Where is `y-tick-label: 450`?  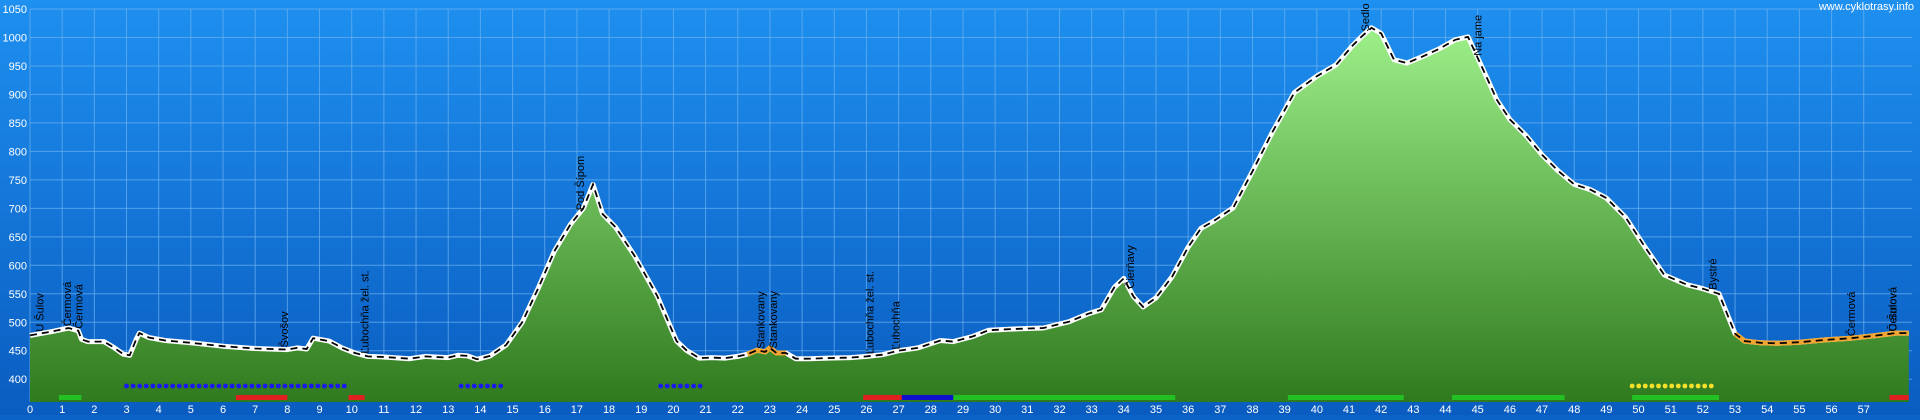
y-tick-label: 450 is located at coordinates (18, 352).